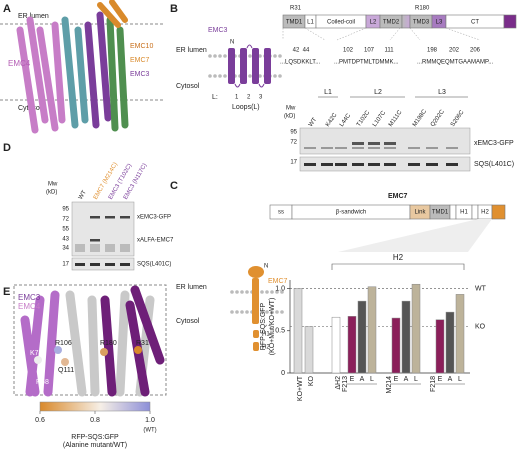  I want to click on lane-label: M111C, so click(396, 118).